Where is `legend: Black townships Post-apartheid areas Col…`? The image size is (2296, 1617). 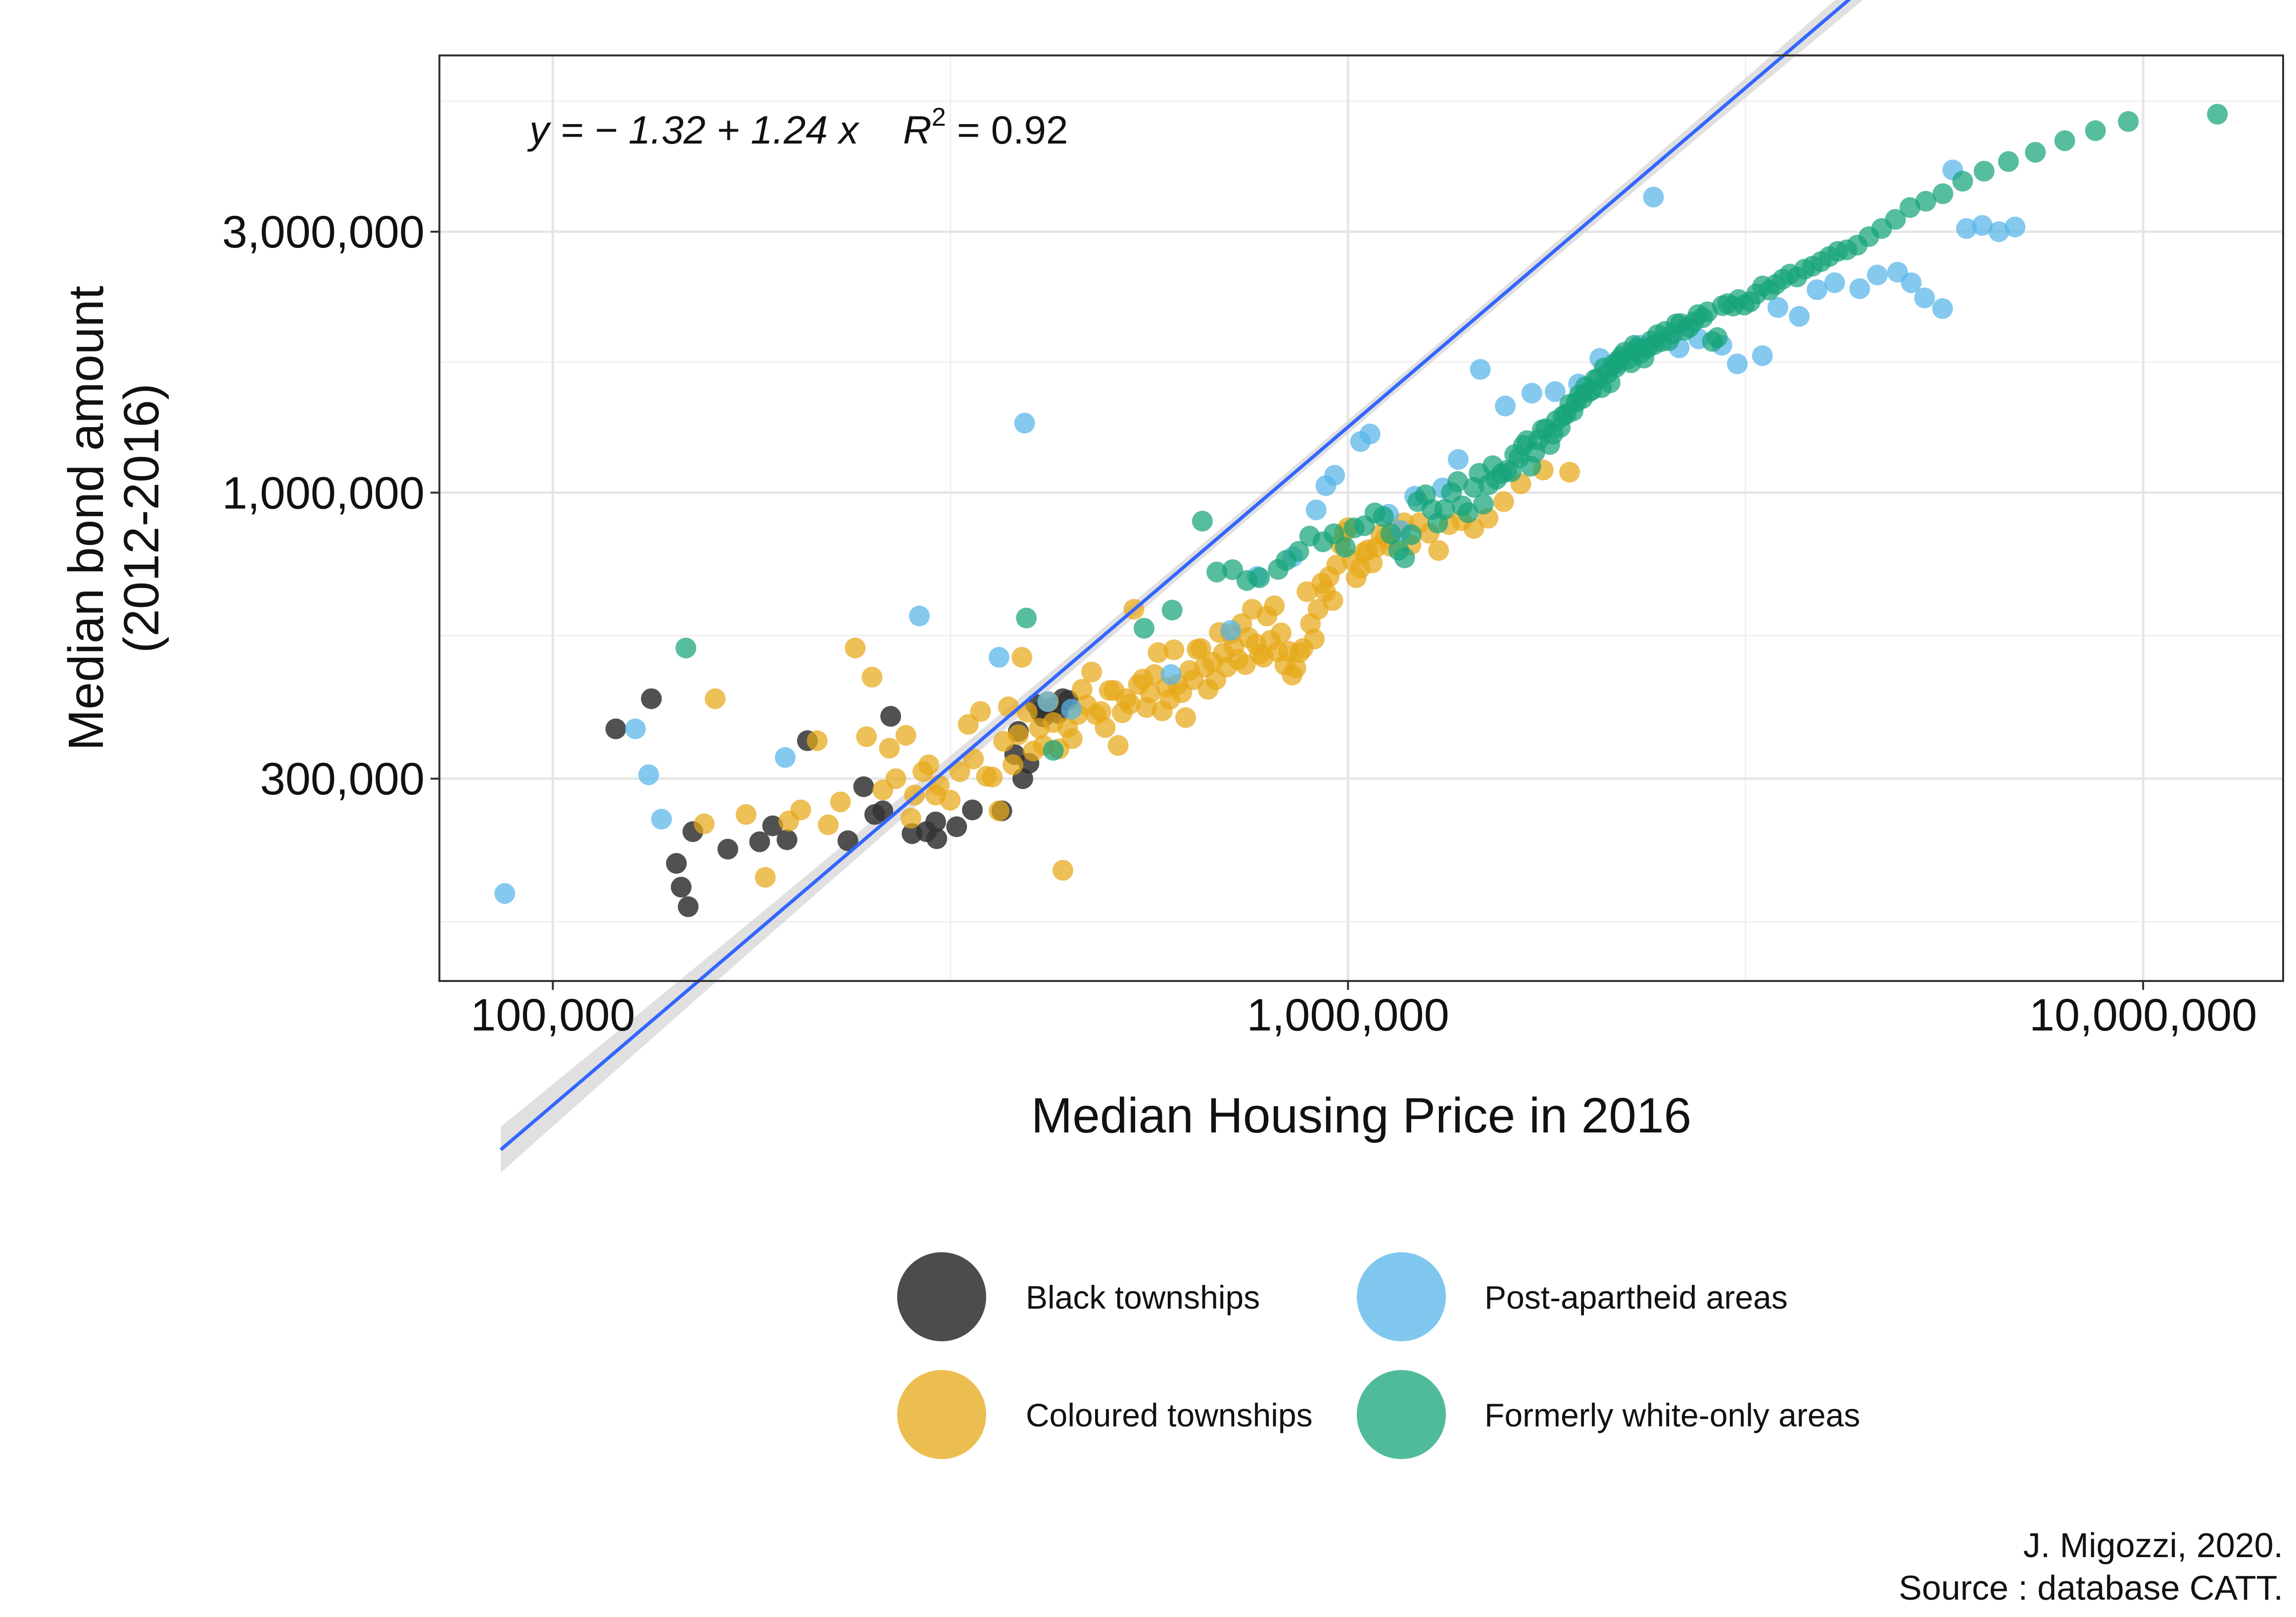
legend: Black townships Post-apartheid areas Col… is located at coordinates (1378, 1355).